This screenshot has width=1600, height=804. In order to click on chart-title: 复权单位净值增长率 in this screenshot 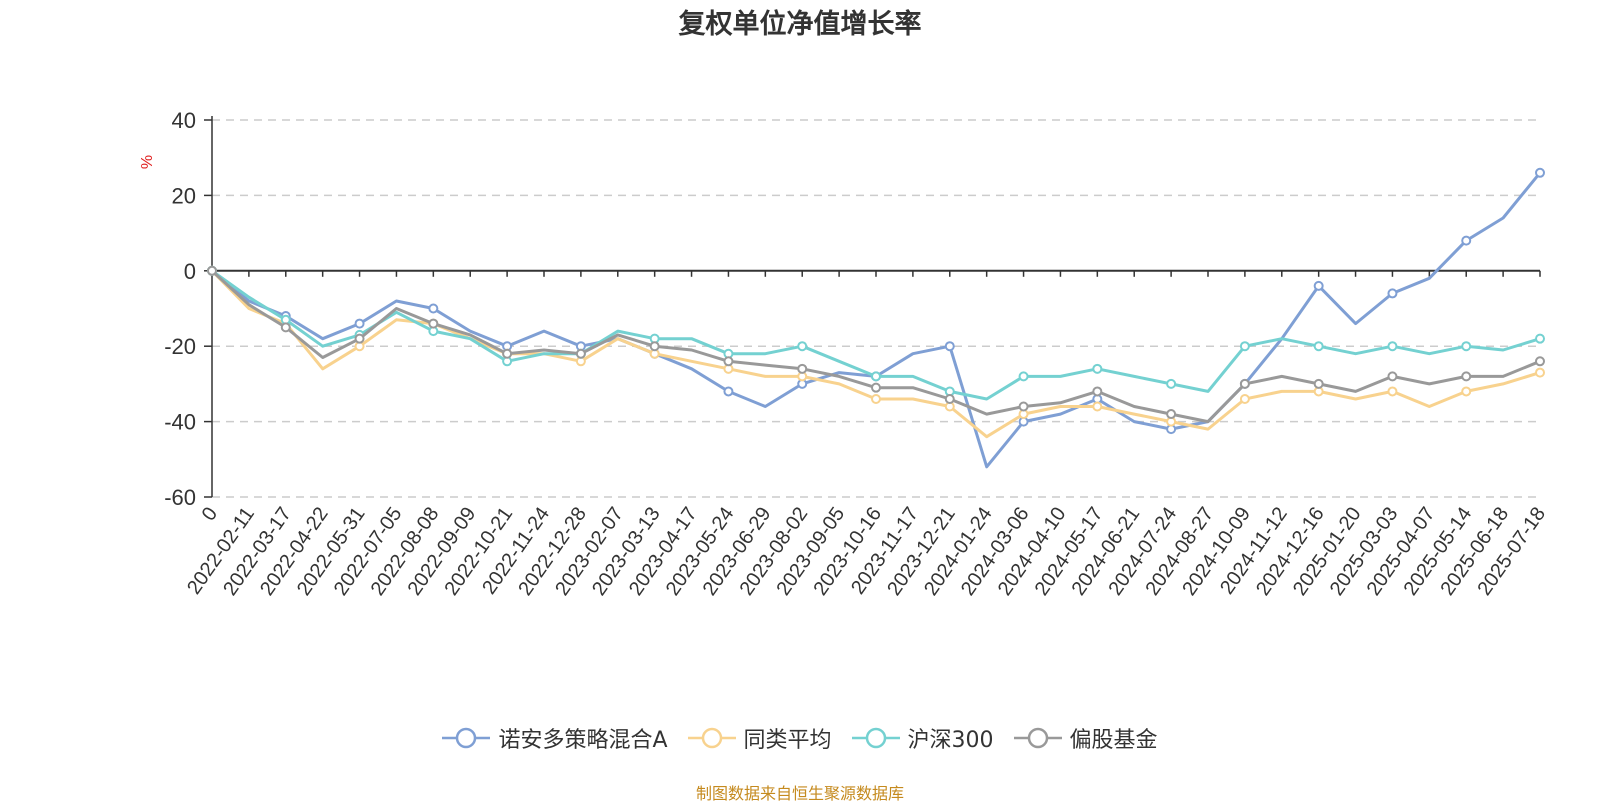, I will do `click(800, 24)`.